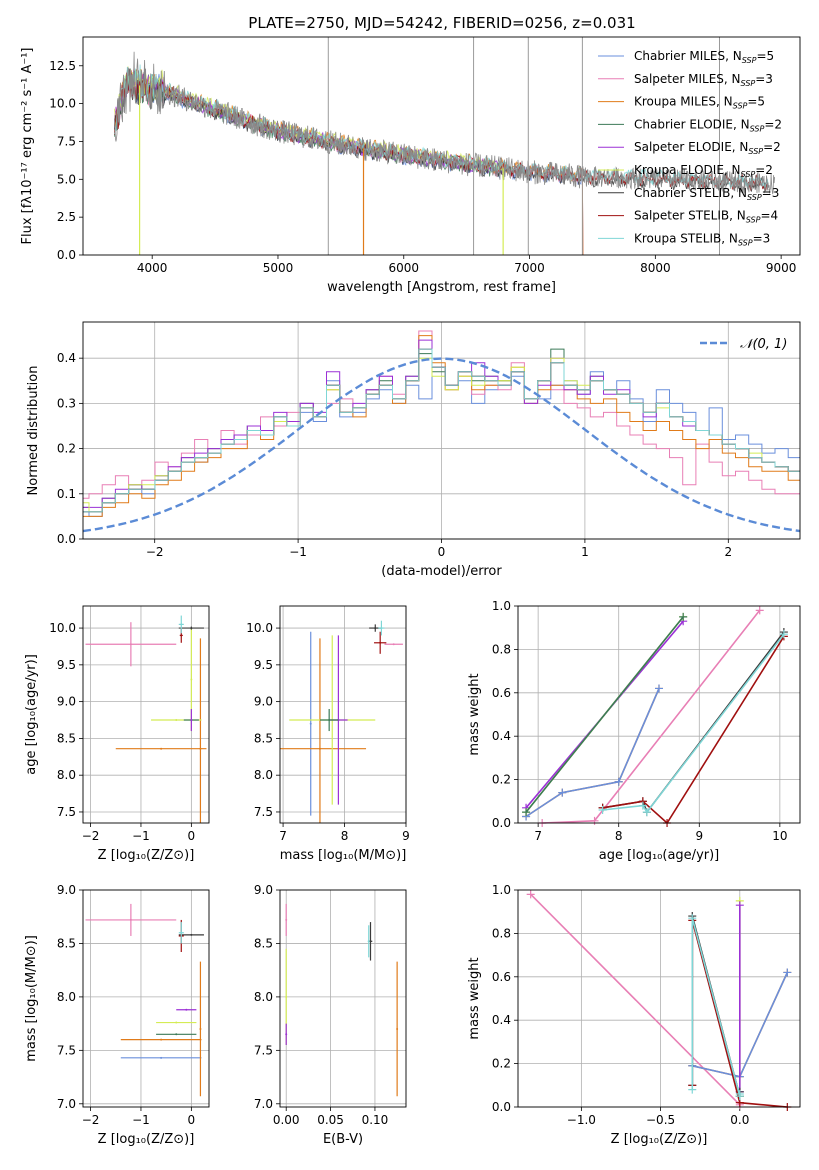  What do you see at coordinates (655, 268) in the screenshot?
I see `x-tick-label: 8000` at bounding box center [655, 268].